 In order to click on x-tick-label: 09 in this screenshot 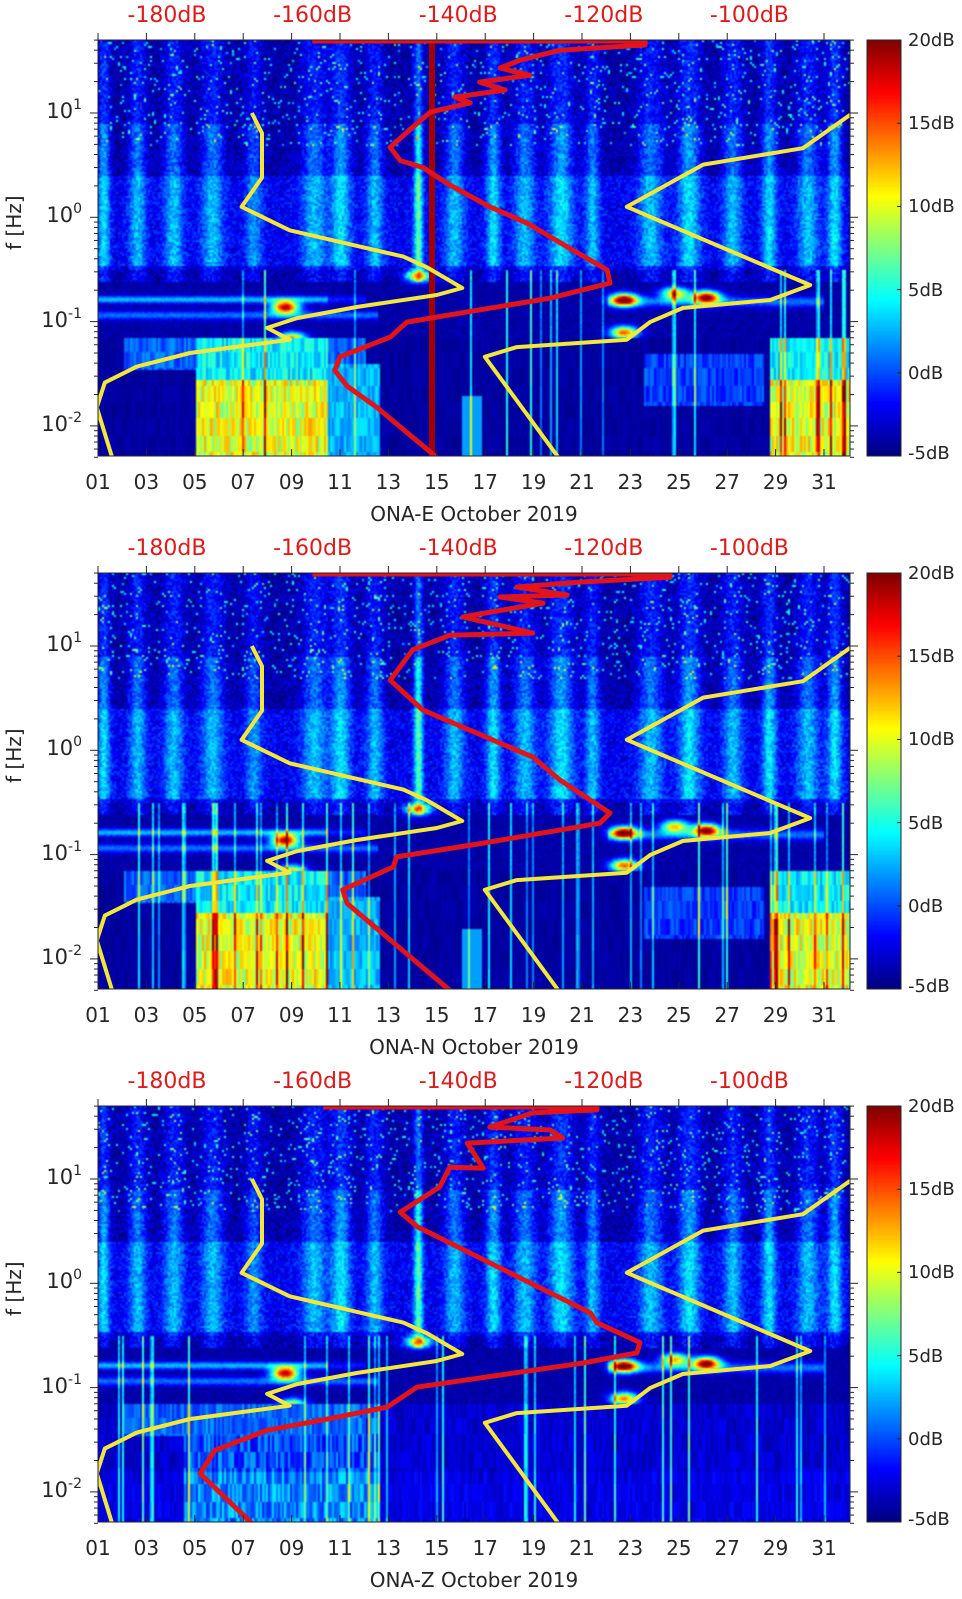, I will do `click(291, 1015)`.